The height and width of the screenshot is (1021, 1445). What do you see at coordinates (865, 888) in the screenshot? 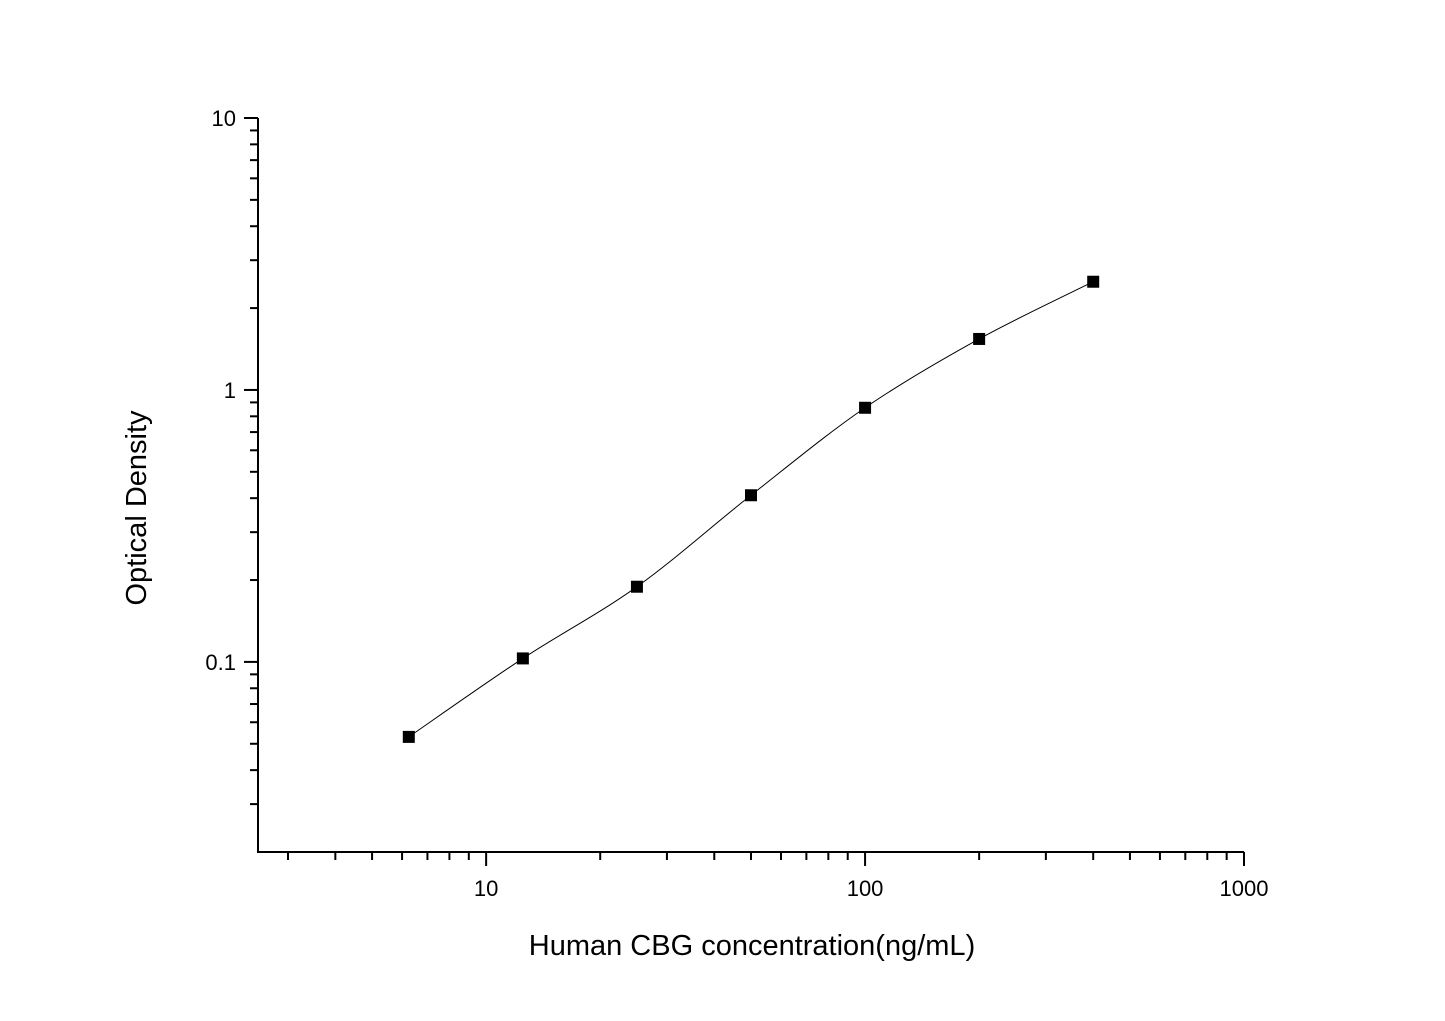
I see `x-tick-label: 100` at bounding box center [865, 888].